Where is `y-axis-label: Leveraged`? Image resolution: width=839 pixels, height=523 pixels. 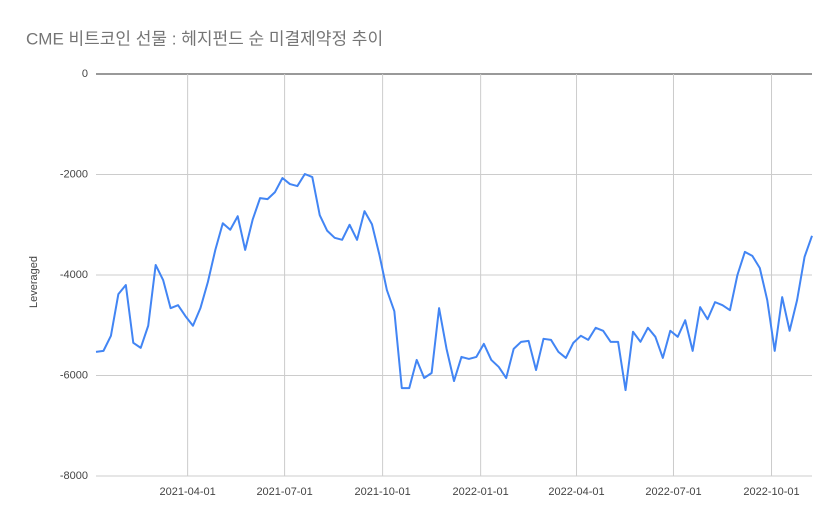
y-axis-label: Leveraged is located at coordinates (34, 282).